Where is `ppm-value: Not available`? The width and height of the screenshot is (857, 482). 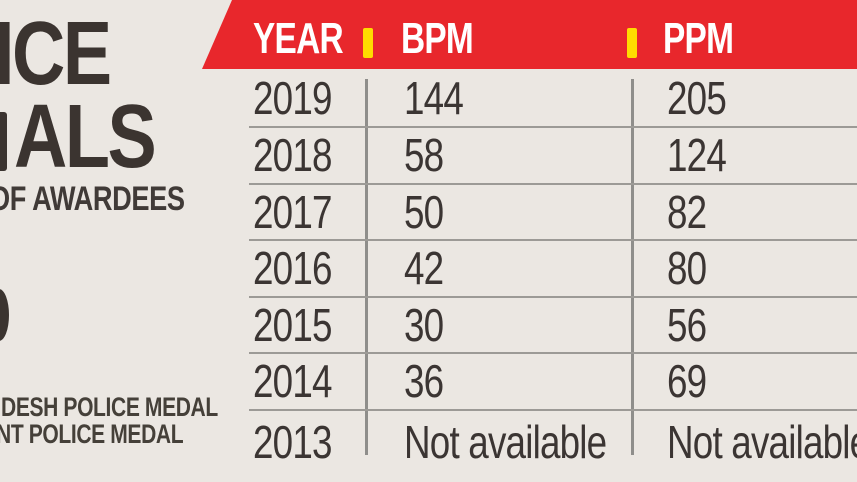 ppm-value: Not available is located at coordinates (762, 442).